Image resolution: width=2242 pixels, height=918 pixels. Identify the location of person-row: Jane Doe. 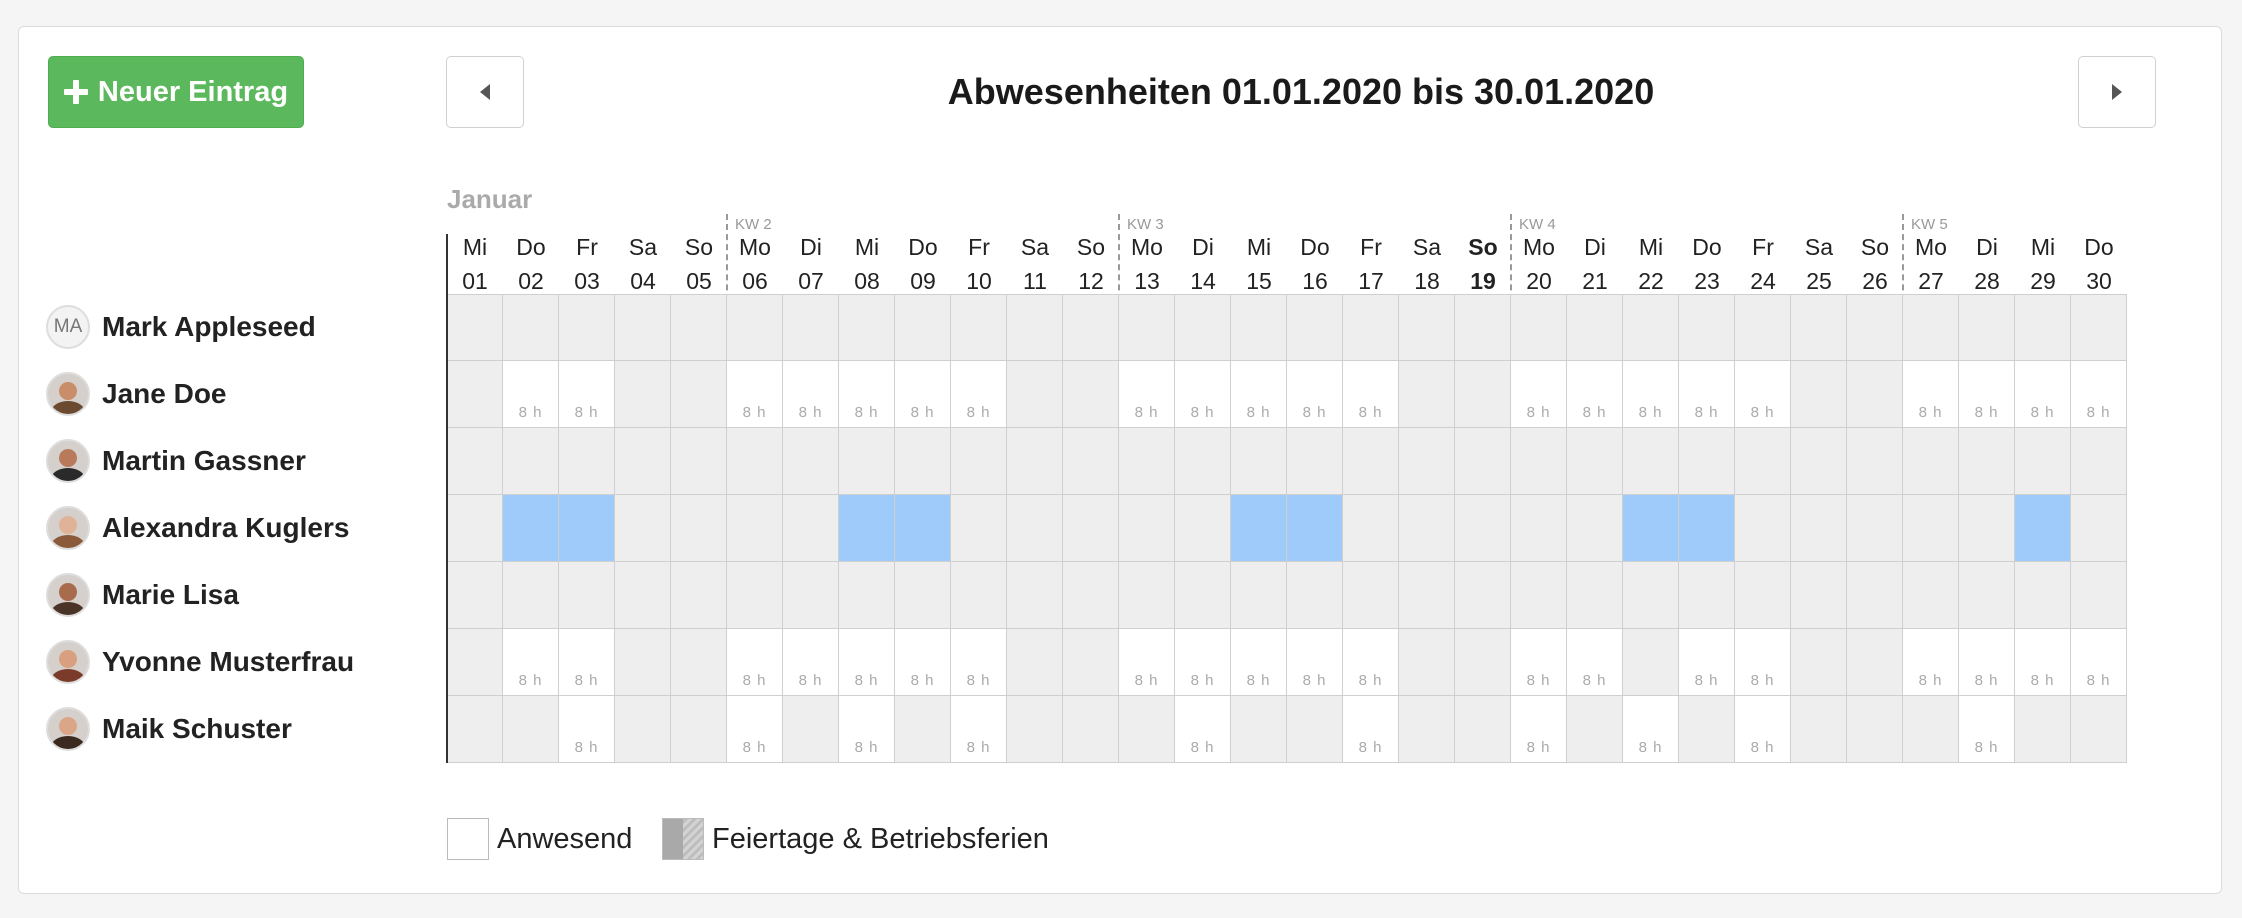
(136, 394).